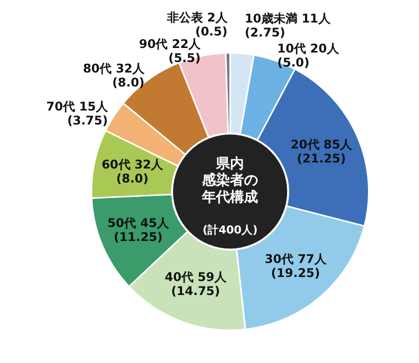 This screenshot has height=363, width=419. Describe the element at coordinates (197, 24) in the screenshot. I see `slice-label: 非公表 2人 (0.5)` at that location.